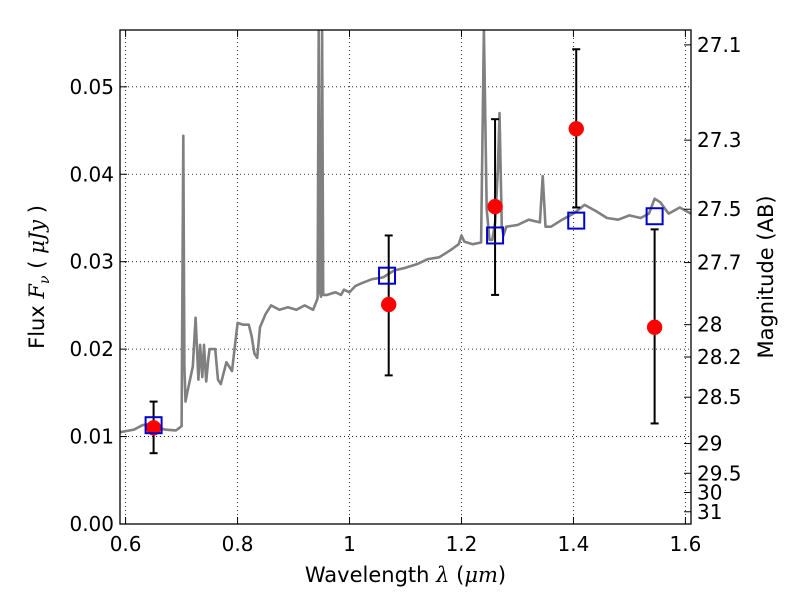 This screenshot has width=800, height=604. I want to click on y2-tick-label: 27.1, so click(719, 45).